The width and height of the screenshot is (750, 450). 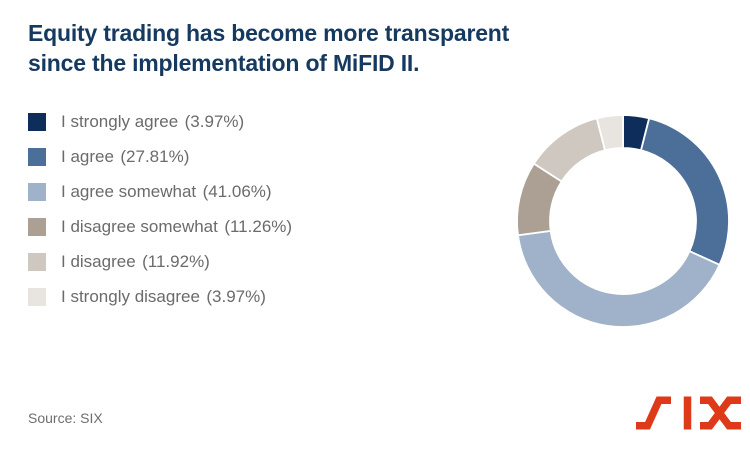 What do you see at coordinates (237, 191) in the screenshot?
I see `legend-percentage: (41.06%)` at bounding box center [237, 191].